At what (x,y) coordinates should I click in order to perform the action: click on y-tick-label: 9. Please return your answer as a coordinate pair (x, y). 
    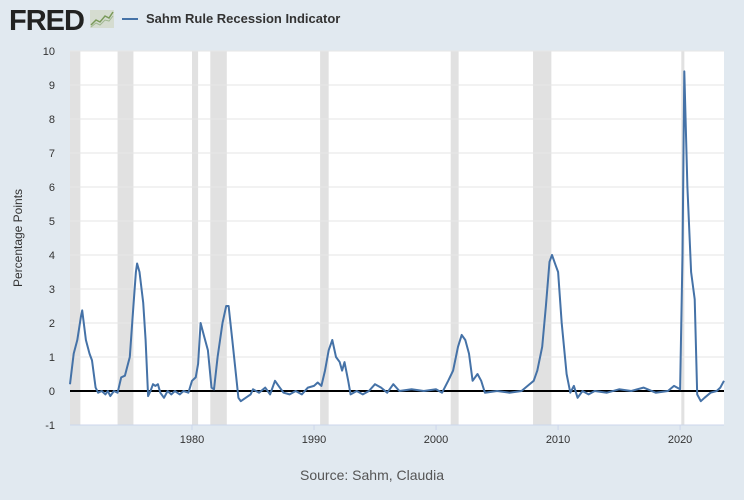
    Looking at the image, I should click on (52, 86).